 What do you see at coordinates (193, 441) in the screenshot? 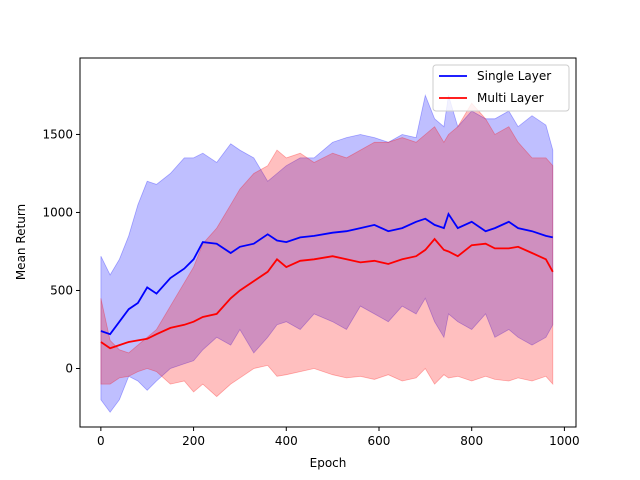
I see `x-tick-label: 200` at bounding box center [193, 441].